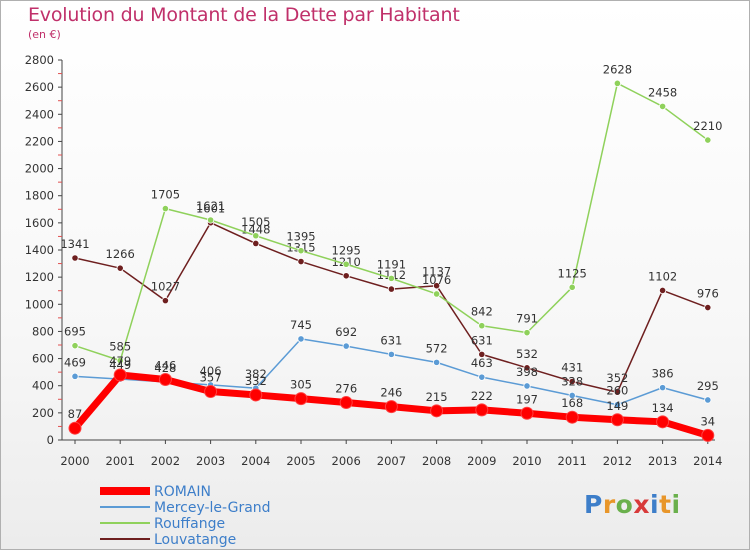 This screenshot has height=550, width=750. What do you see at coordinates (210, 461) in the screenshot?
I see `x-tick-label: 2003` at bounding box center [210, 461].